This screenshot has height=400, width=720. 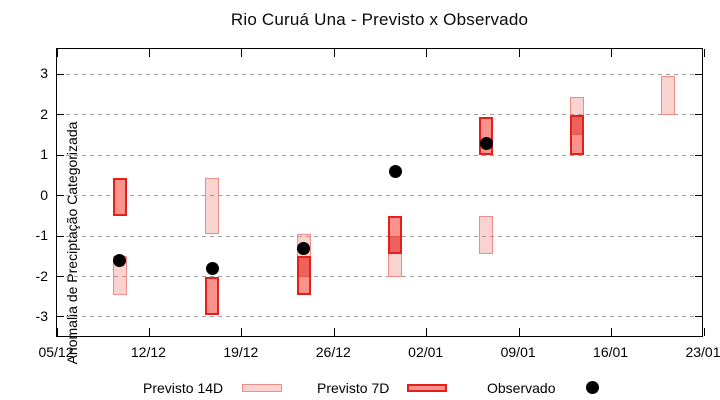 I want to click on chart-title: Rio Curuá Una - Previsto x Observado, so click(x=379, y=19).